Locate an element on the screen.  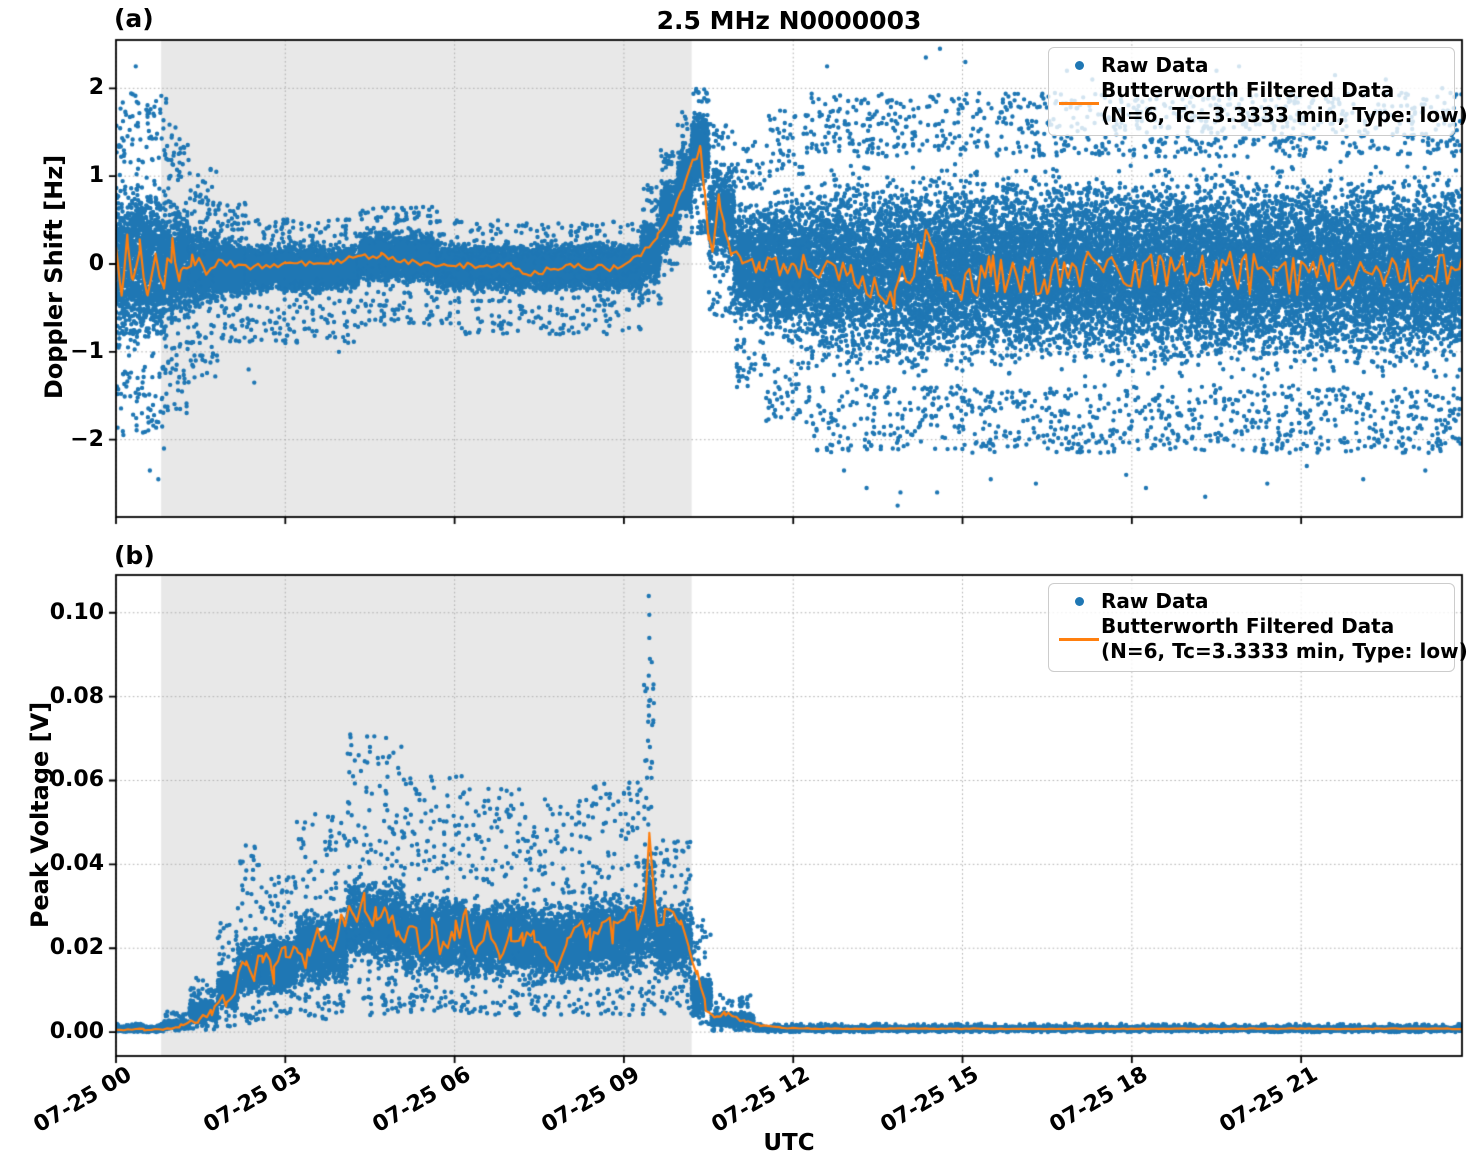
y-tick-label-b: 0.06 is located at coordinates (76, 780).